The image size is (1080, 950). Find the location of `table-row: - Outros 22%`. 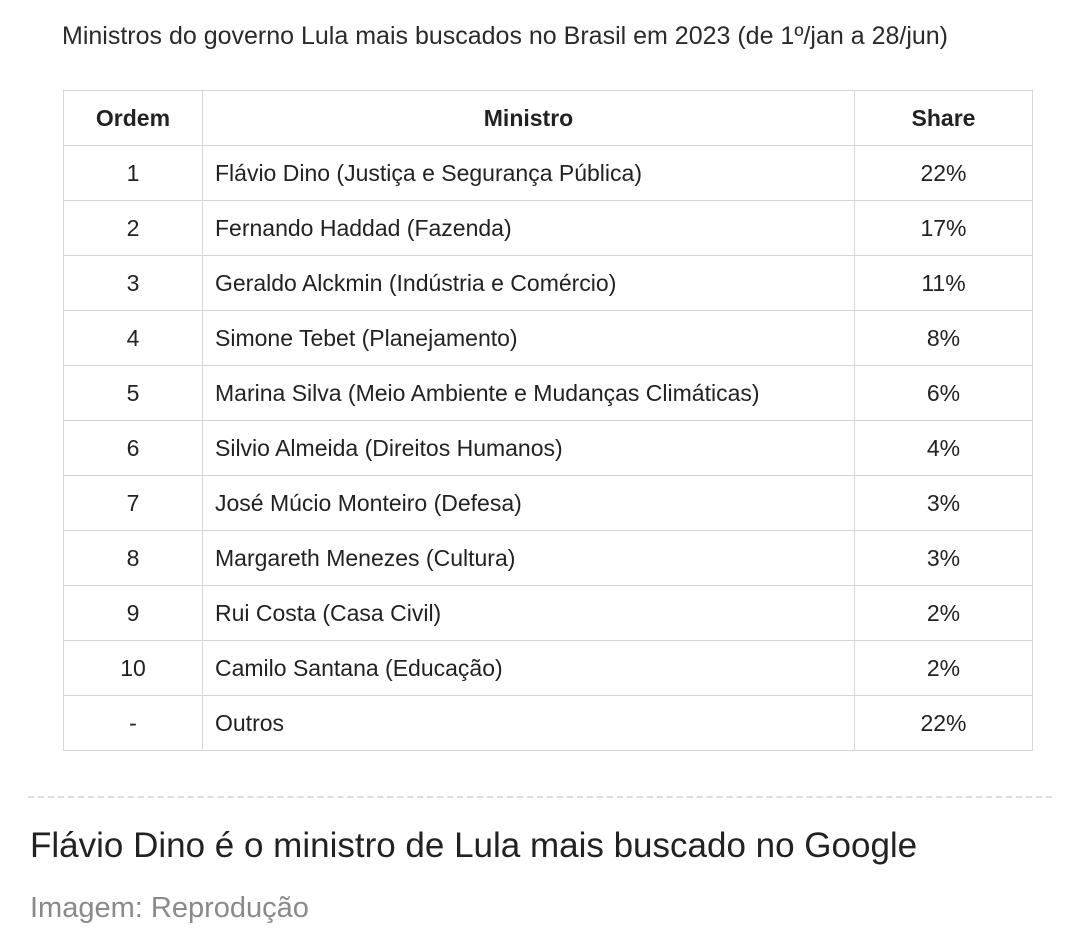

table-row: - Outros 22% is located at coordinates (548, 723).